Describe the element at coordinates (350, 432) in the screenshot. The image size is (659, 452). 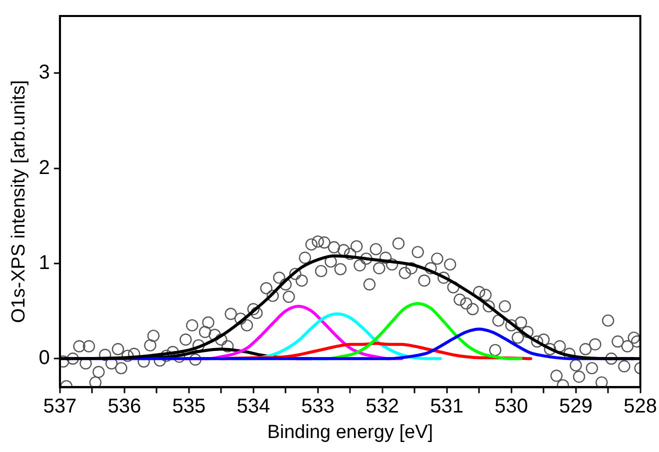
I see `x-axis-title: Binding energy [eV]` at that location.